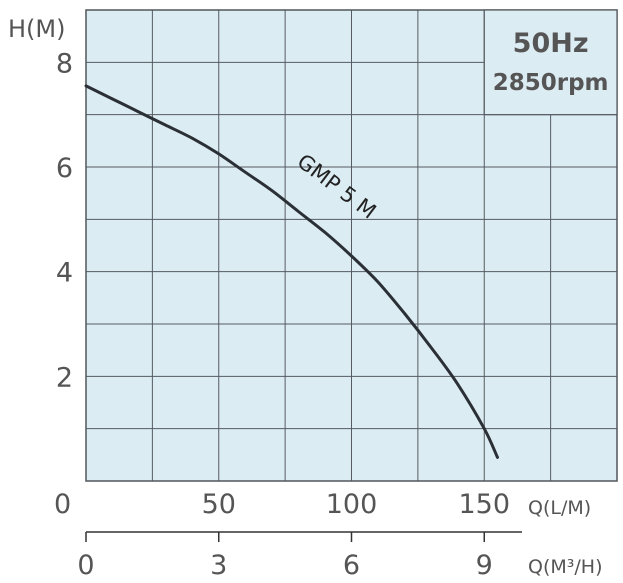  What do you see at coordinates (64, 220) in the screenshot?
I see `y-tick-labels: 2 4 6 8` at bounding box center [64, 220].